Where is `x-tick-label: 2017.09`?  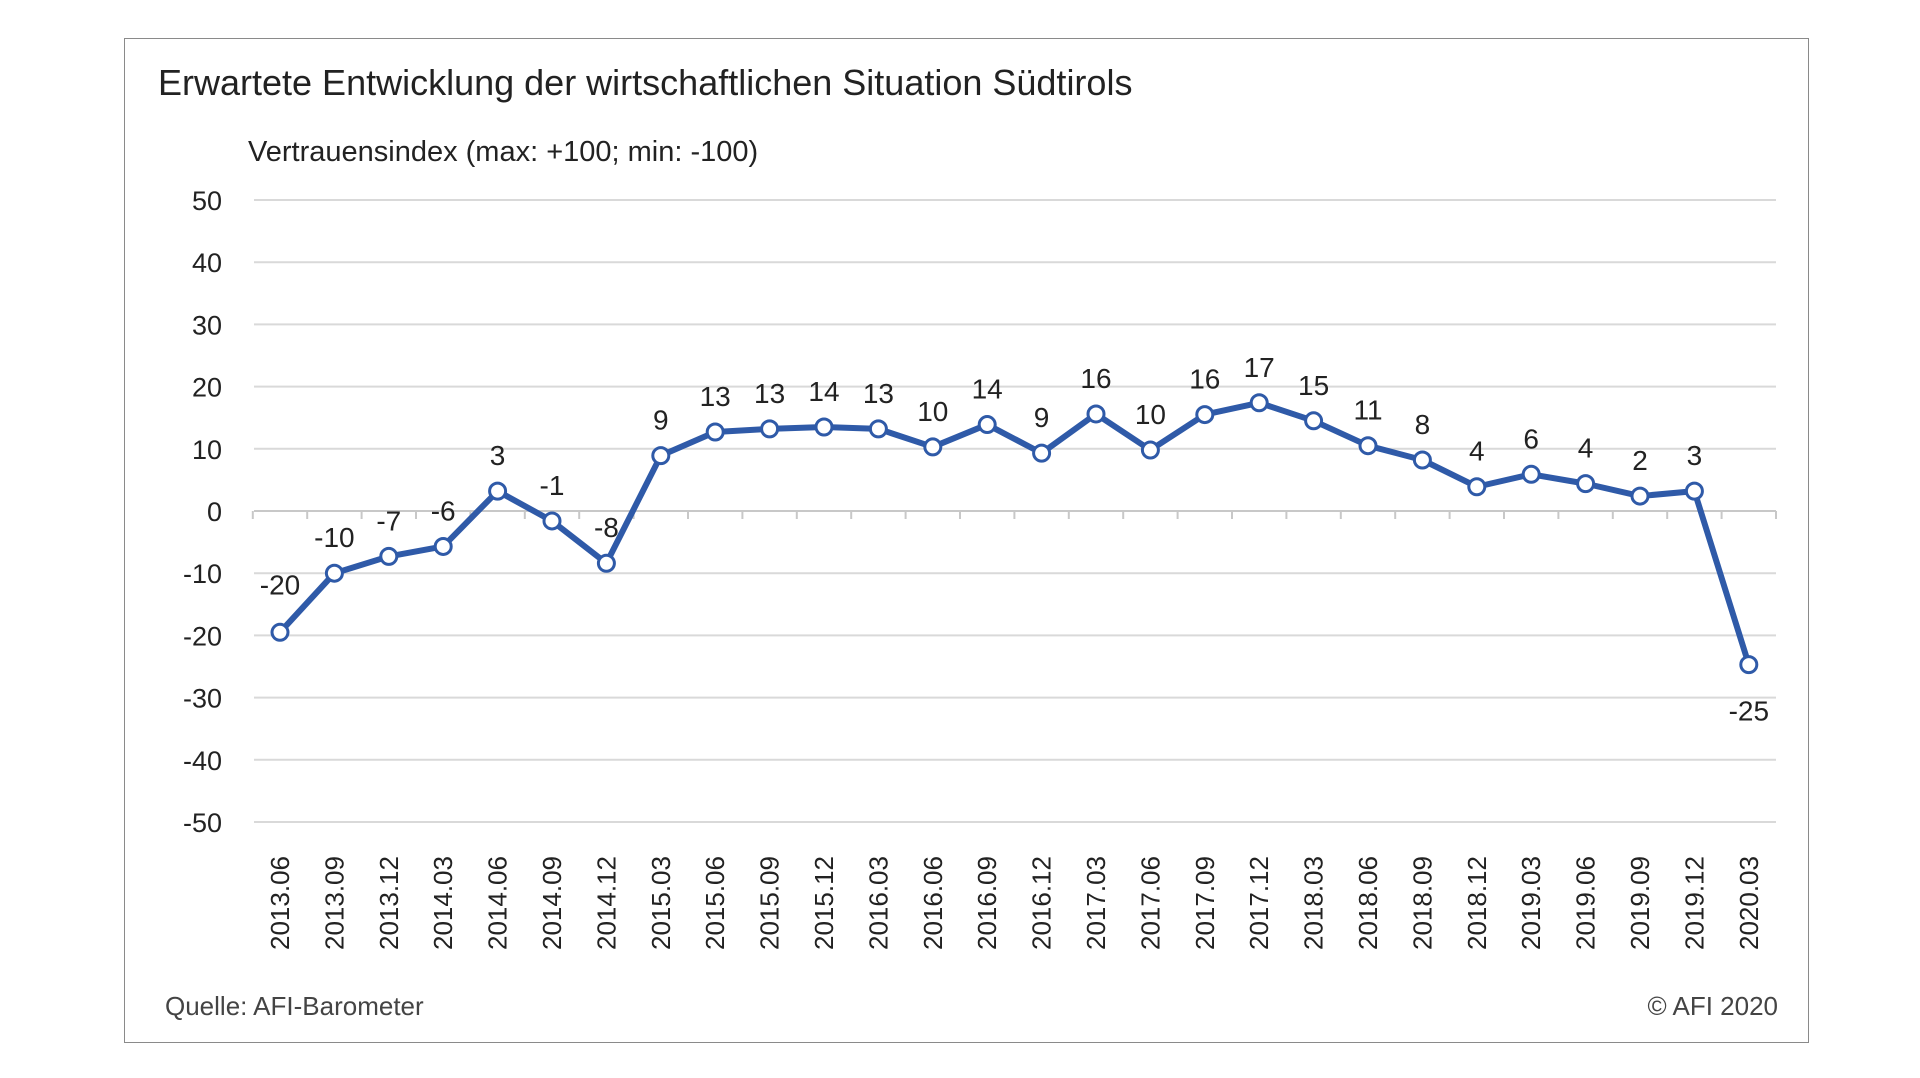 x-tick-label: 2017.09 is located at coordinates (1205, 903).